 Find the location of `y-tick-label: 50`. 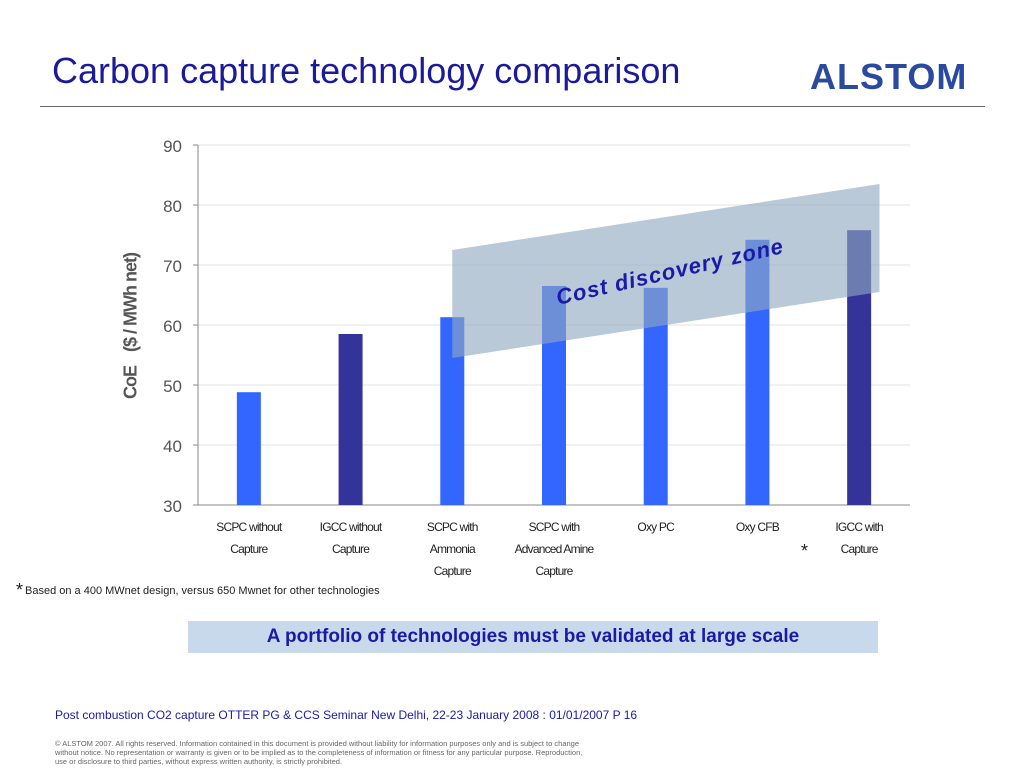

y-tick-label: 50 is located at coordinates (172, 386).